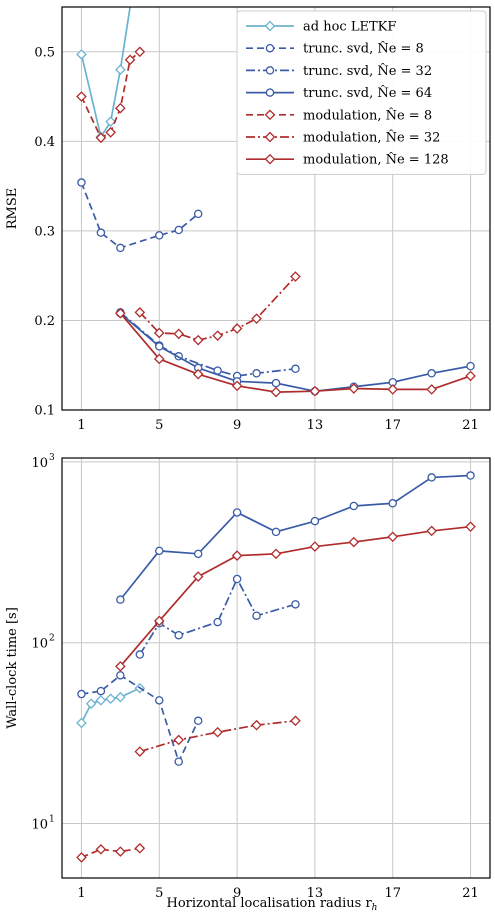 The width and height of the screenshot is (495, 912). What do you see at coordinates (349, 27) in the screenshot?
I see `legend-label: ad hoc LETKF` at bounding box center [349, 27].